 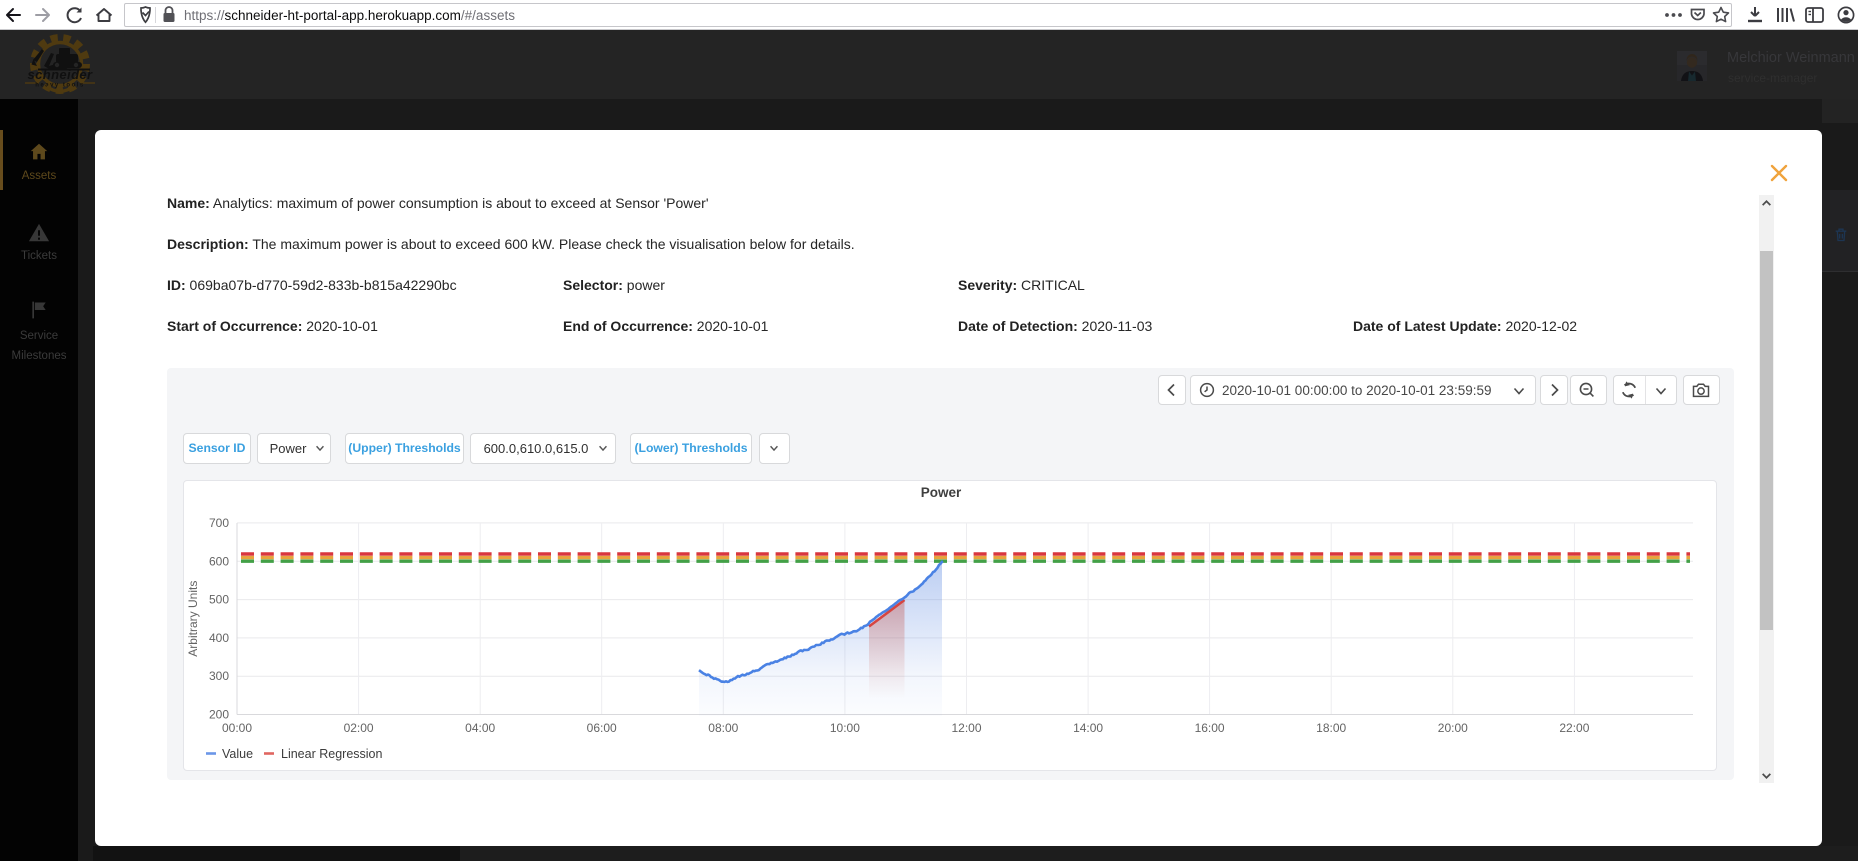 I want to click on svg-text: Arbitrary Units, so click(x=193, y=619).